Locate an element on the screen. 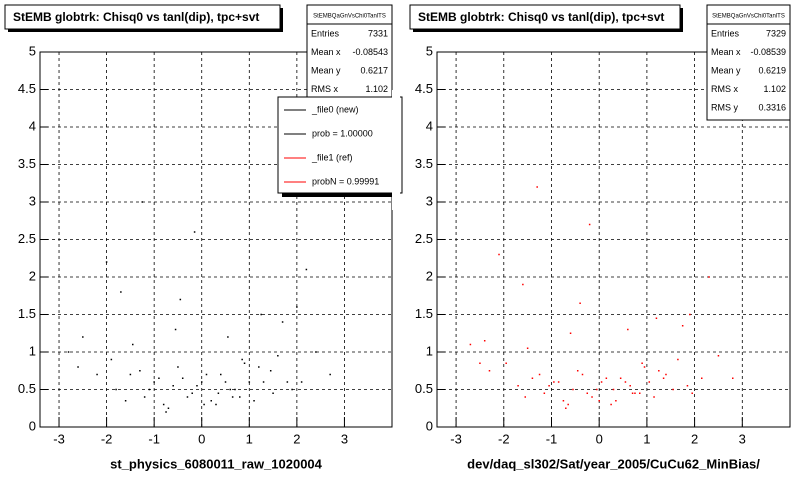 This screenshot has height=480, width=800. y-tick-label: 4 is located at coordinates (32, 125).